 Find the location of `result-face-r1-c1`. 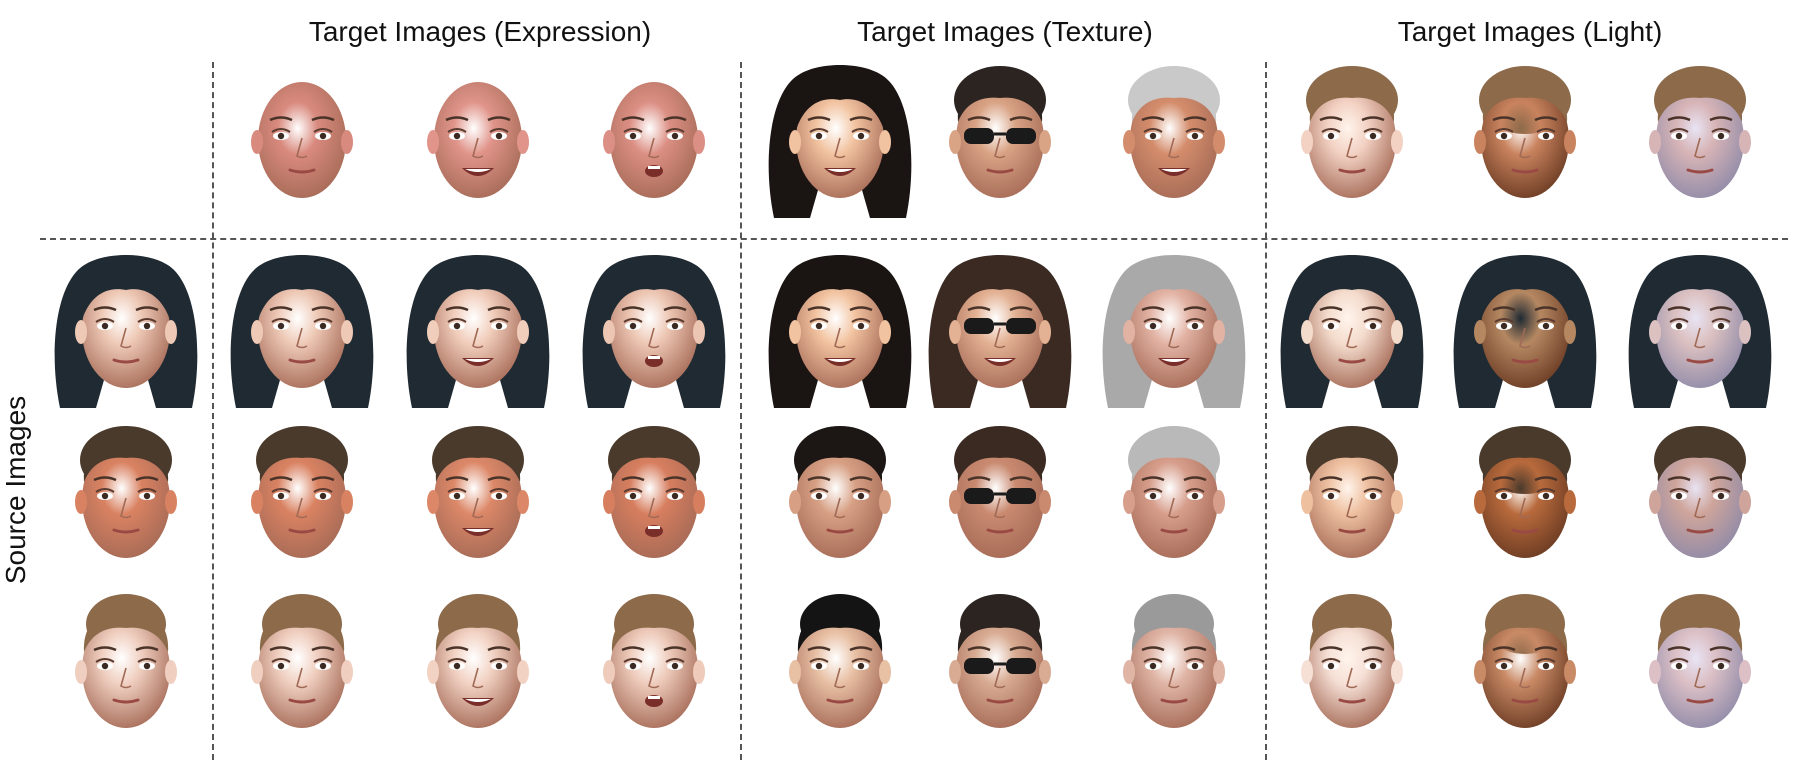

result-face-r1-c1 is located at coordinates (302, 330).